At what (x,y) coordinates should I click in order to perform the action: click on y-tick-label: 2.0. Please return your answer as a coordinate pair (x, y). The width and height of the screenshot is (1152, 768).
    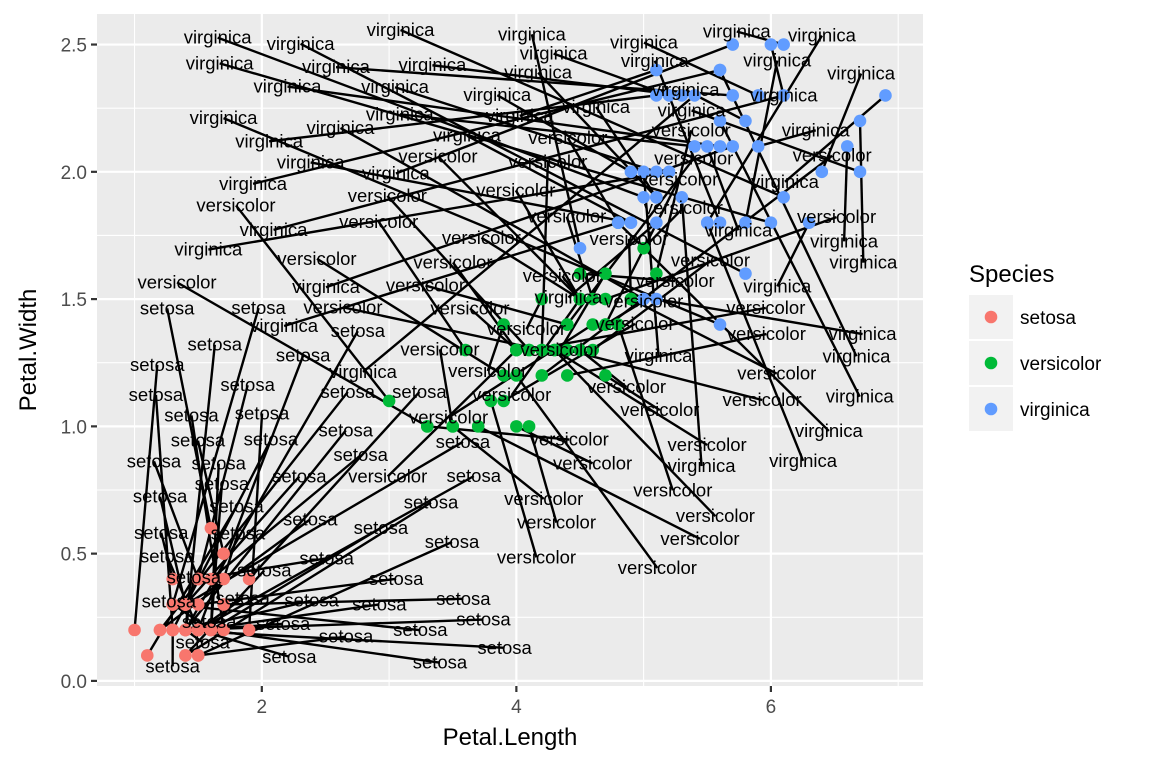
    Looking at the image, I should click on (74, 173).